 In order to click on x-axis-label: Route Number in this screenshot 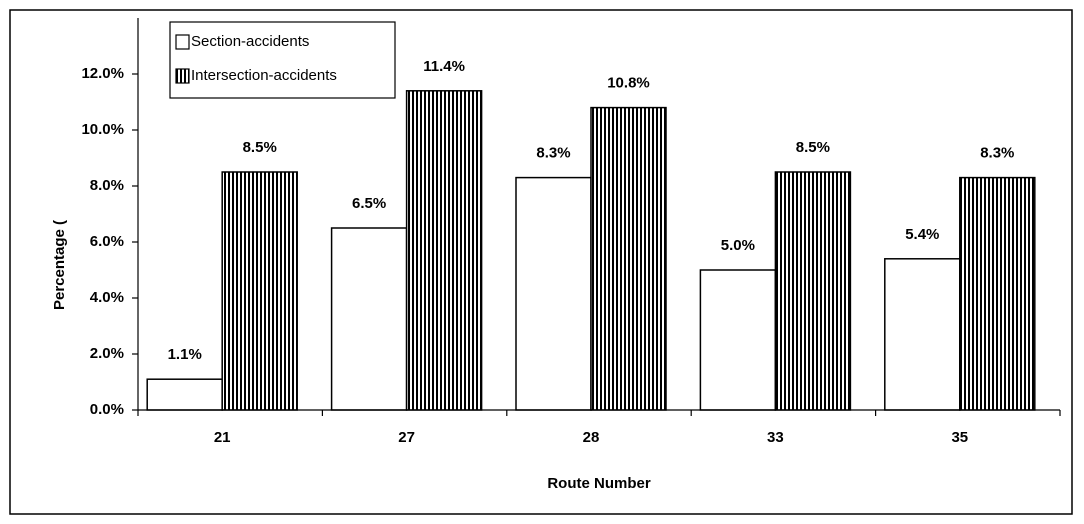, I will do `click(599, 483)`.